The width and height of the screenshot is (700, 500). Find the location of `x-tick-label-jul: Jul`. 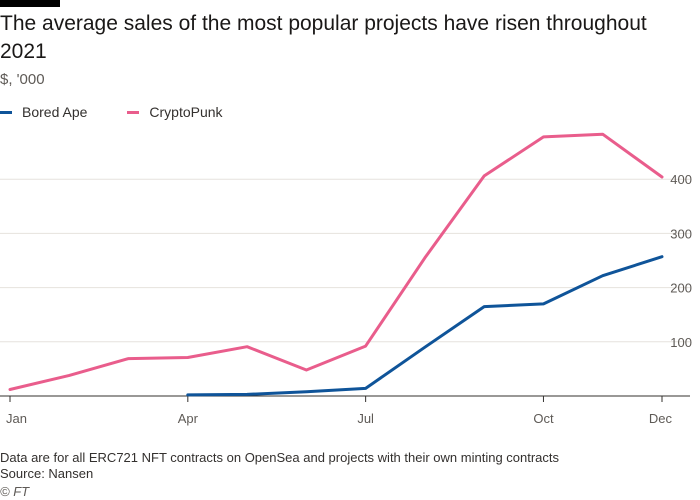

x-tick-label-jul: Jul is located at coordinates (365, 418).